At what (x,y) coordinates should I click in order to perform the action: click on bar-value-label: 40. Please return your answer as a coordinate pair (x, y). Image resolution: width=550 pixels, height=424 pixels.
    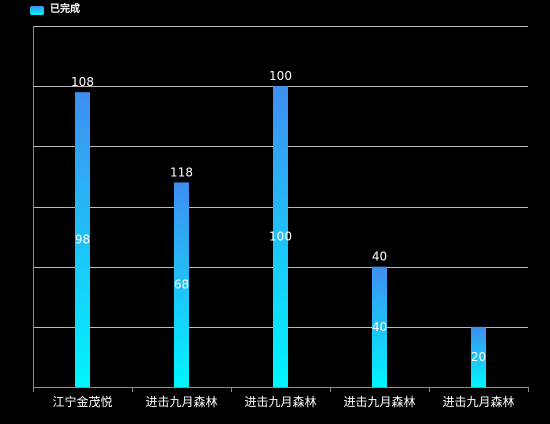
    Looking at the image, I should click on (379, 327).